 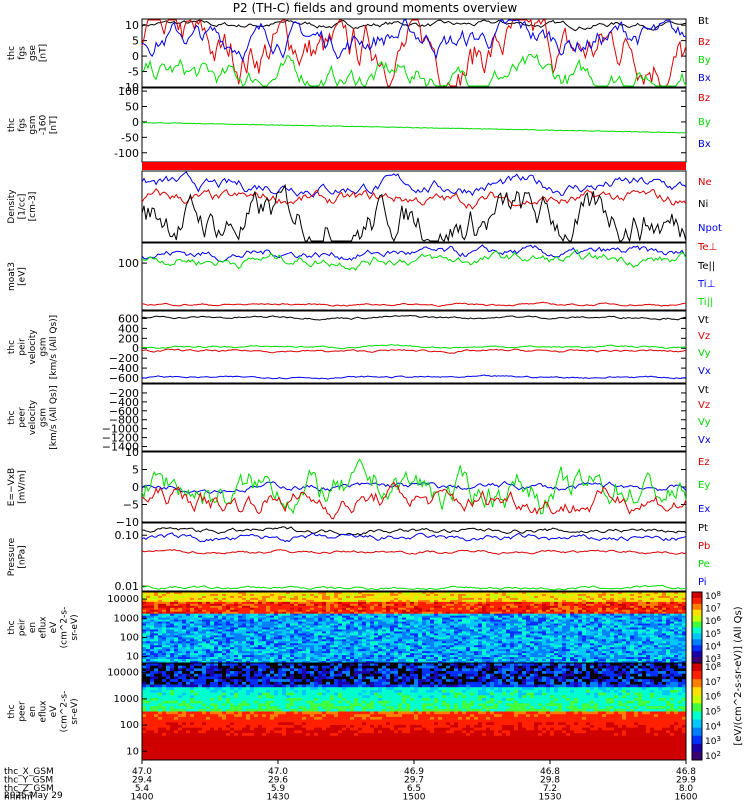 What do you see at coordinates (128, 328) in the screenshot?
I see `panel-6-tick-label: 400` at bounding box center [128, 328].